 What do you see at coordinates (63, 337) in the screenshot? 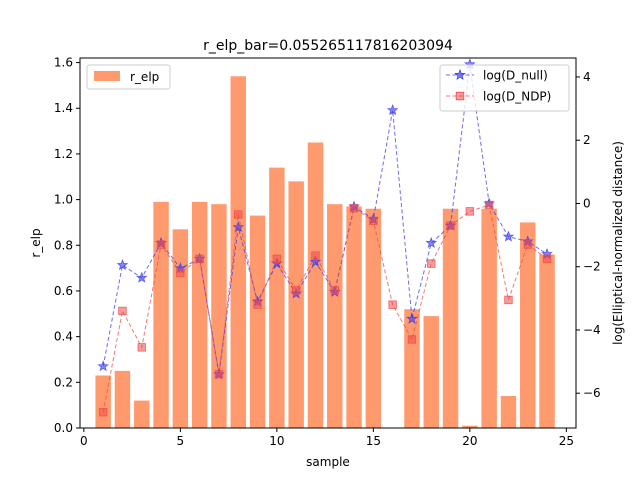
I see `y-left-tick-label-0.4: 0.4` at bounding box center [63, 337].